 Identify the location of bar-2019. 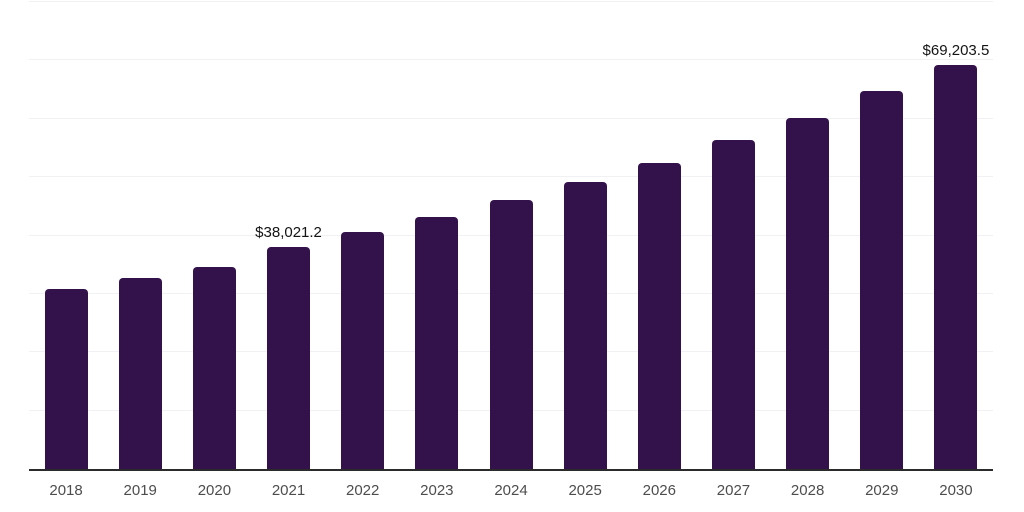
(140, 373).